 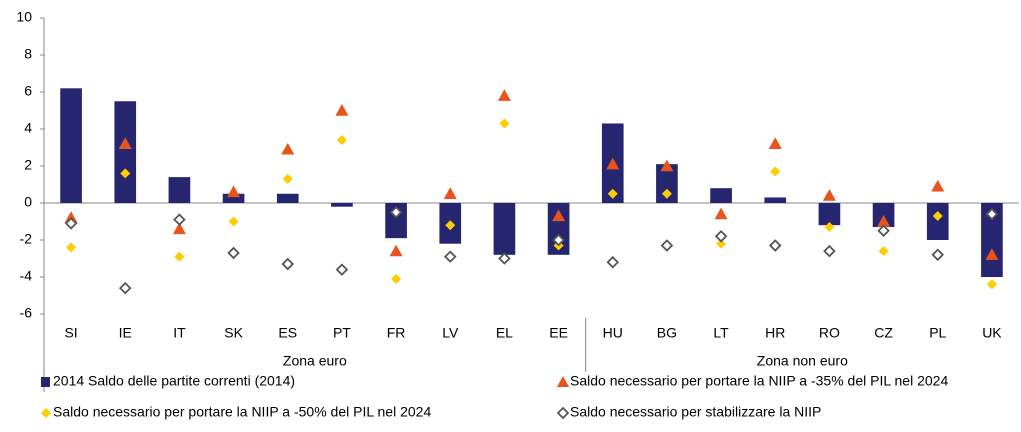 I want to click on group-label: Zona non euro, so click(x=802, y=361).